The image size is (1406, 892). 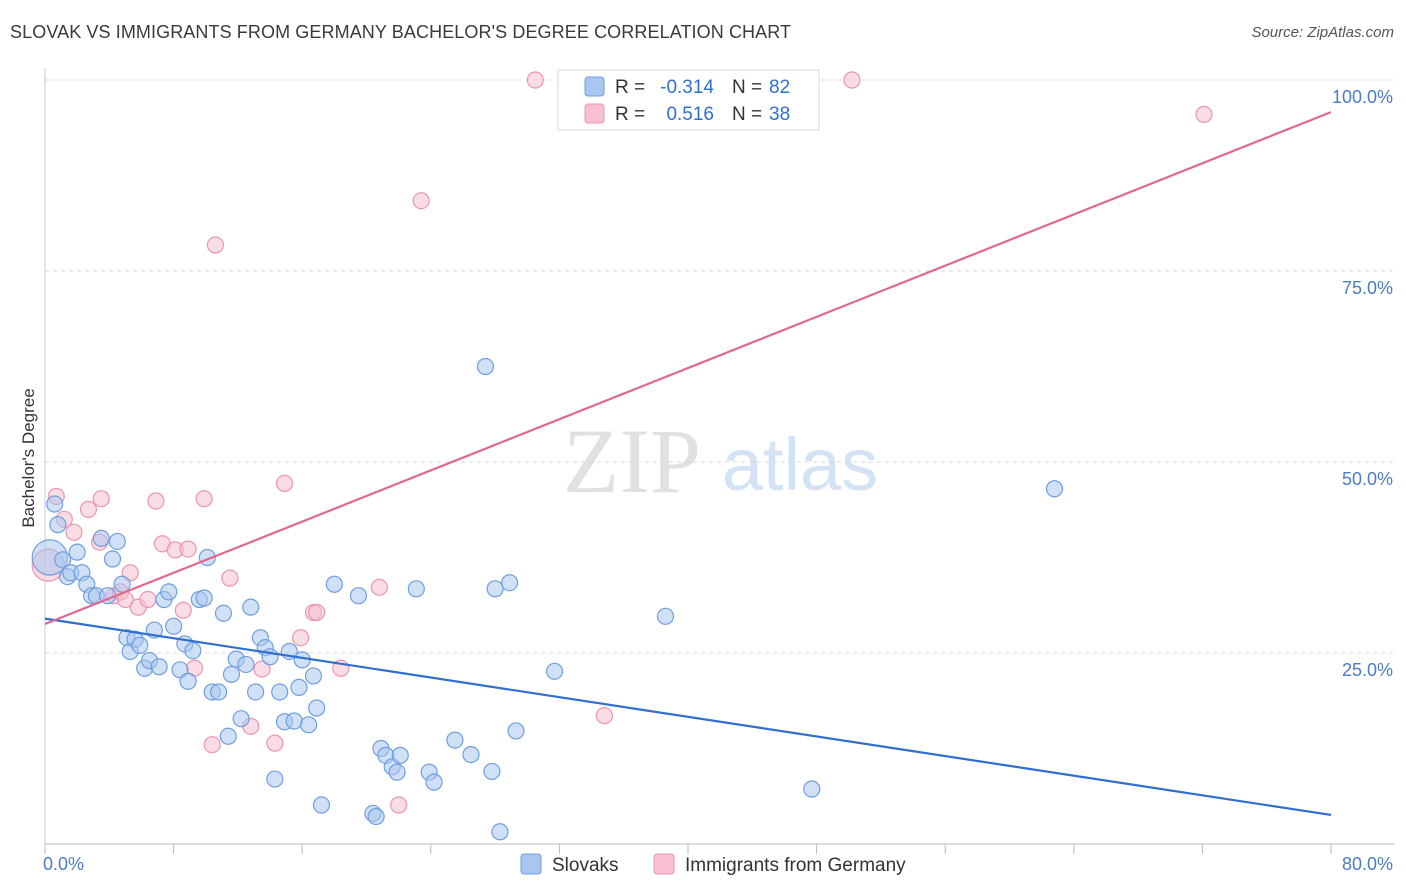 What do you see at coordinates (28, 457) in the screenshot?
I see `y-axis-label: Bachelor's Degree` at bounding box center [28, 457].